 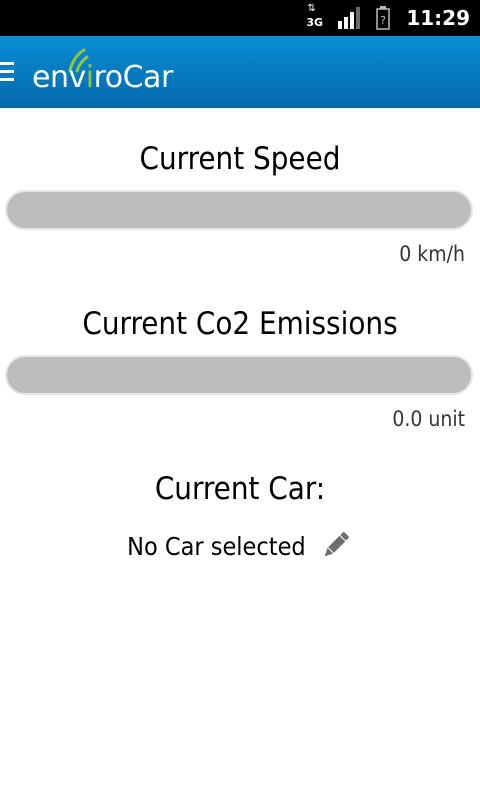 I want to click on car-selection-text: No Car selected, so click(x=216, y=546).